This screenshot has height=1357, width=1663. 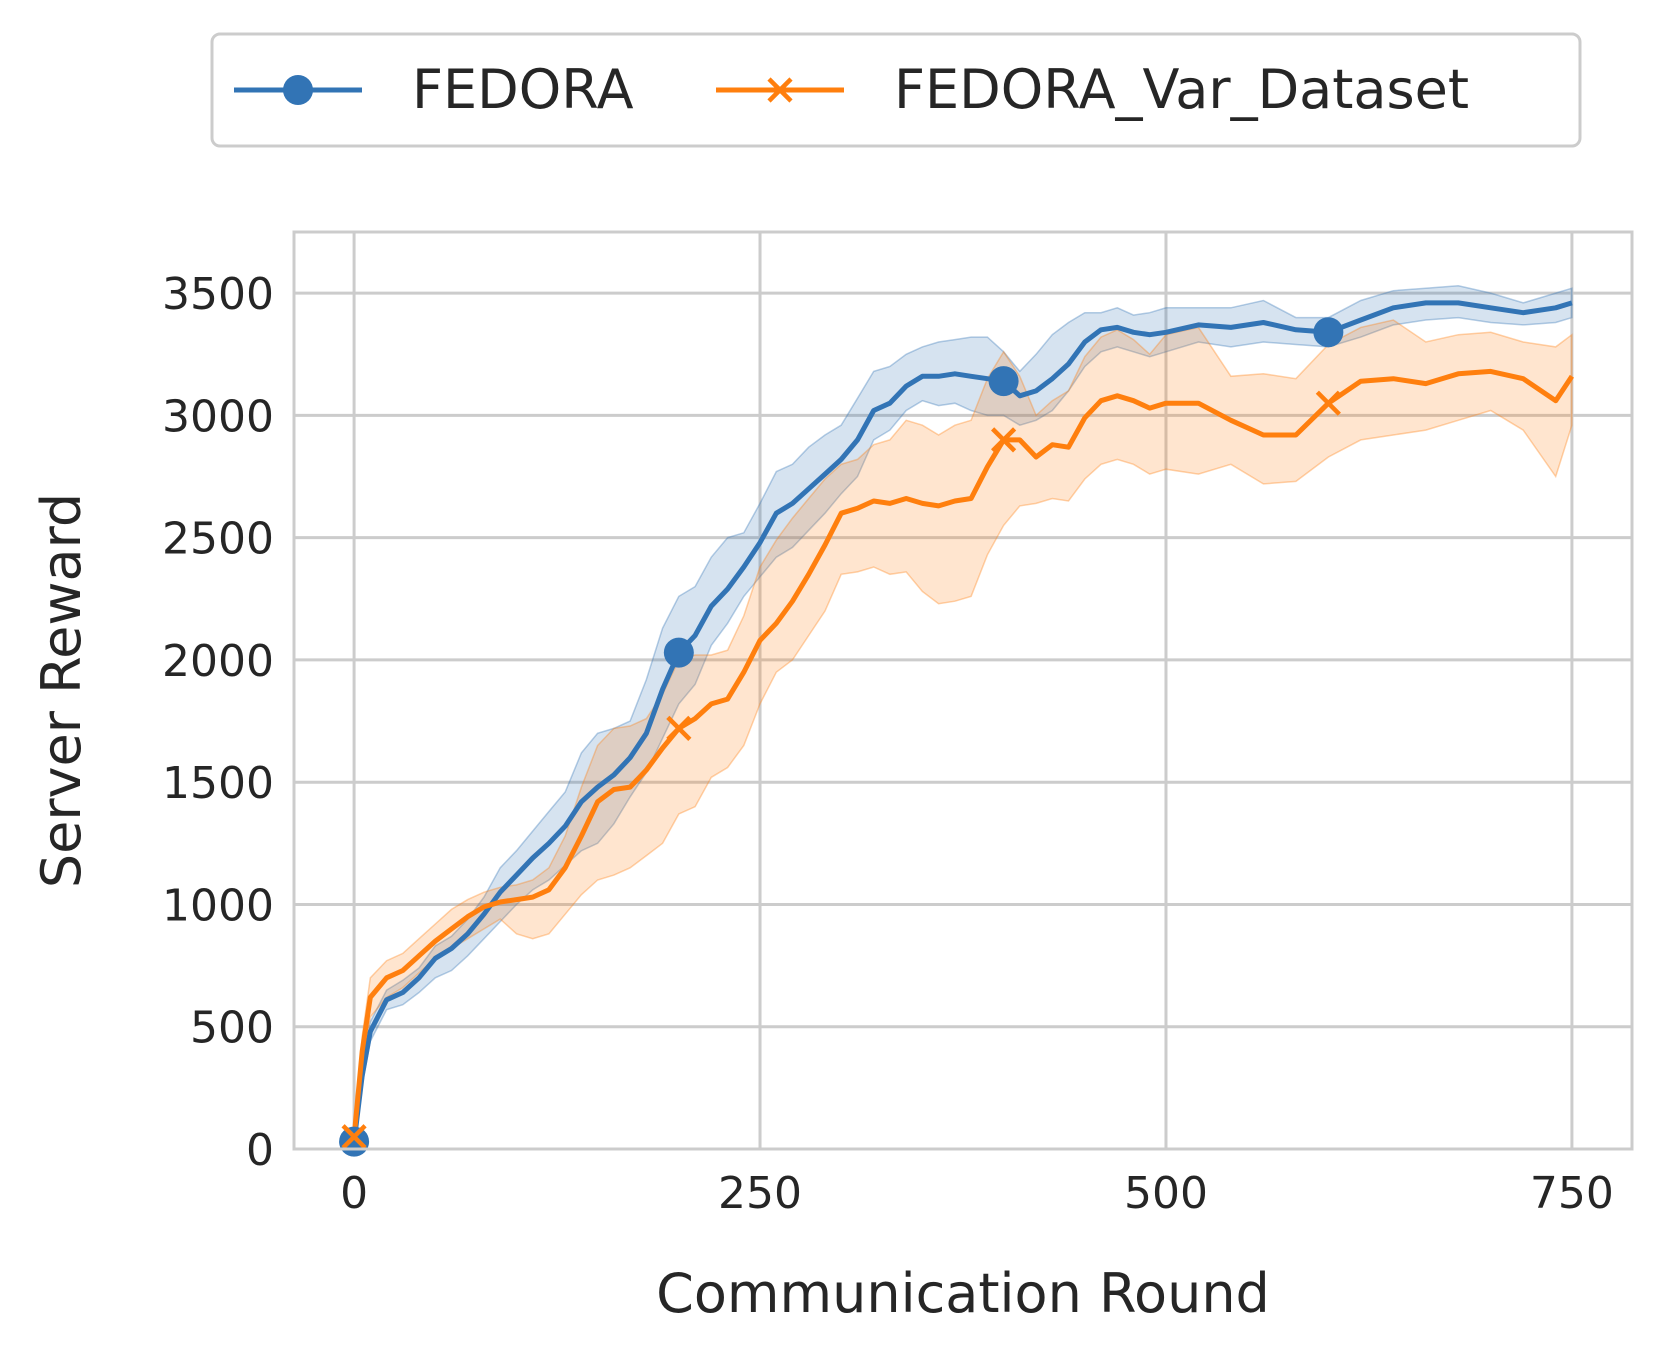 What do you see at coordinates (218, 661) in the screenshot?
I see `y-tick-label: 2000` at bounding box center [218, 661].